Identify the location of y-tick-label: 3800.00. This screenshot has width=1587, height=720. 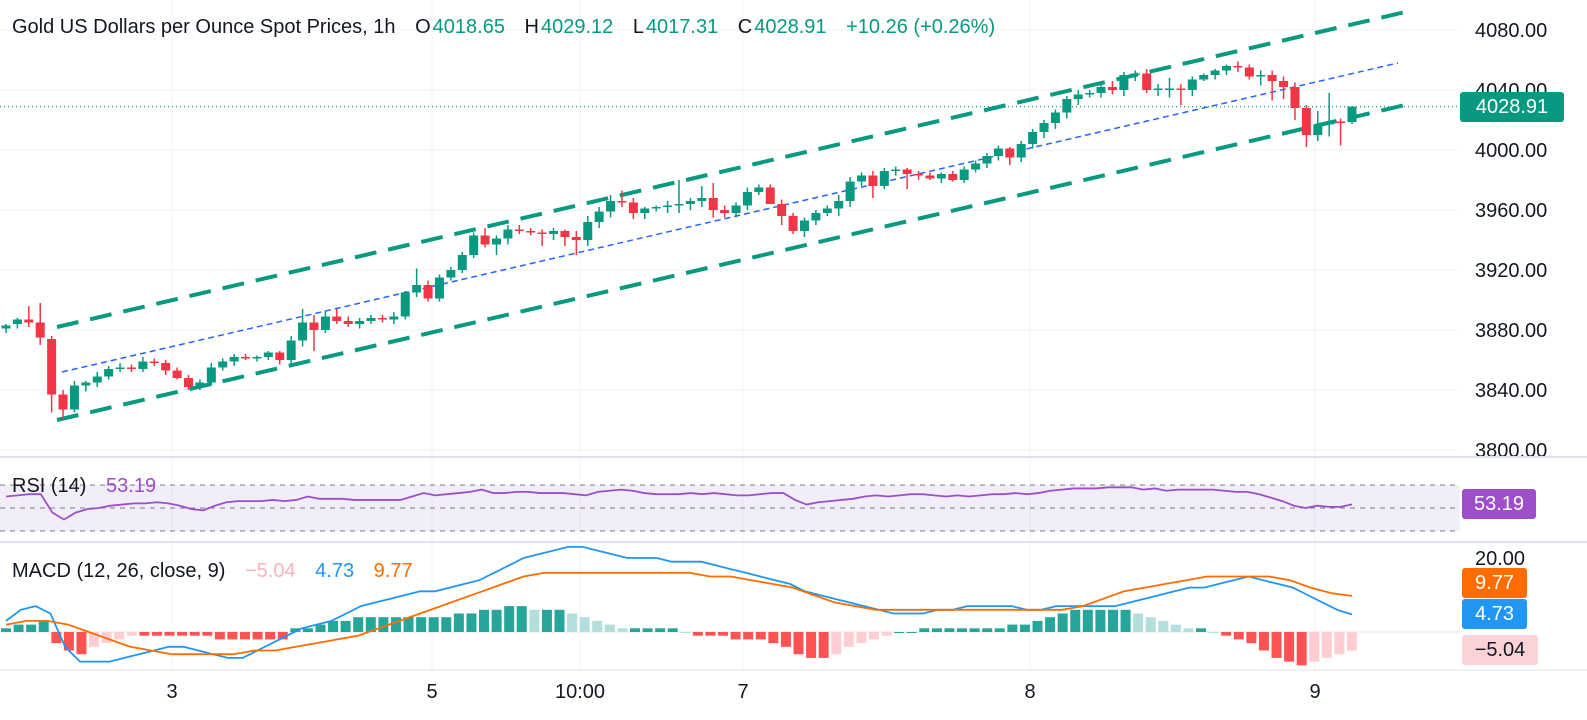
(1511, 451).